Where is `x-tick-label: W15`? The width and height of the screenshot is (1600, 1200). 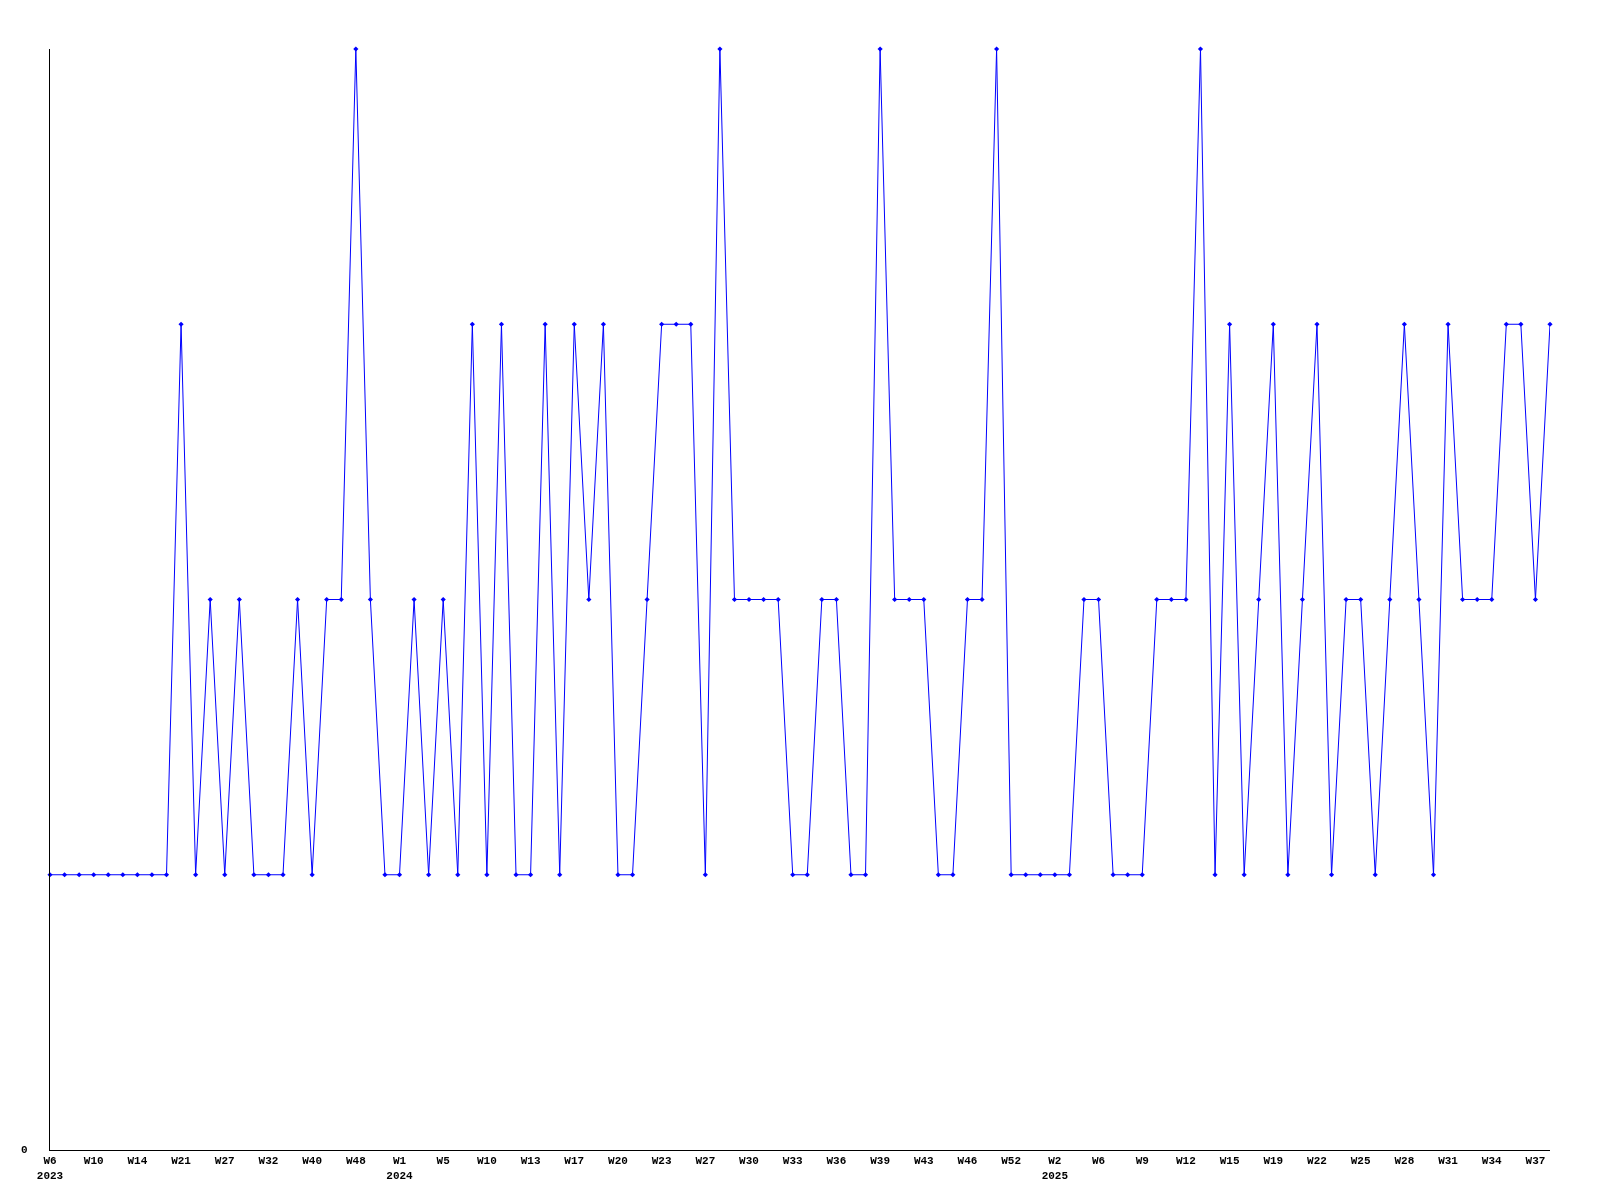 x-tick-label: W15 is located at coordinates (1229, 1161).